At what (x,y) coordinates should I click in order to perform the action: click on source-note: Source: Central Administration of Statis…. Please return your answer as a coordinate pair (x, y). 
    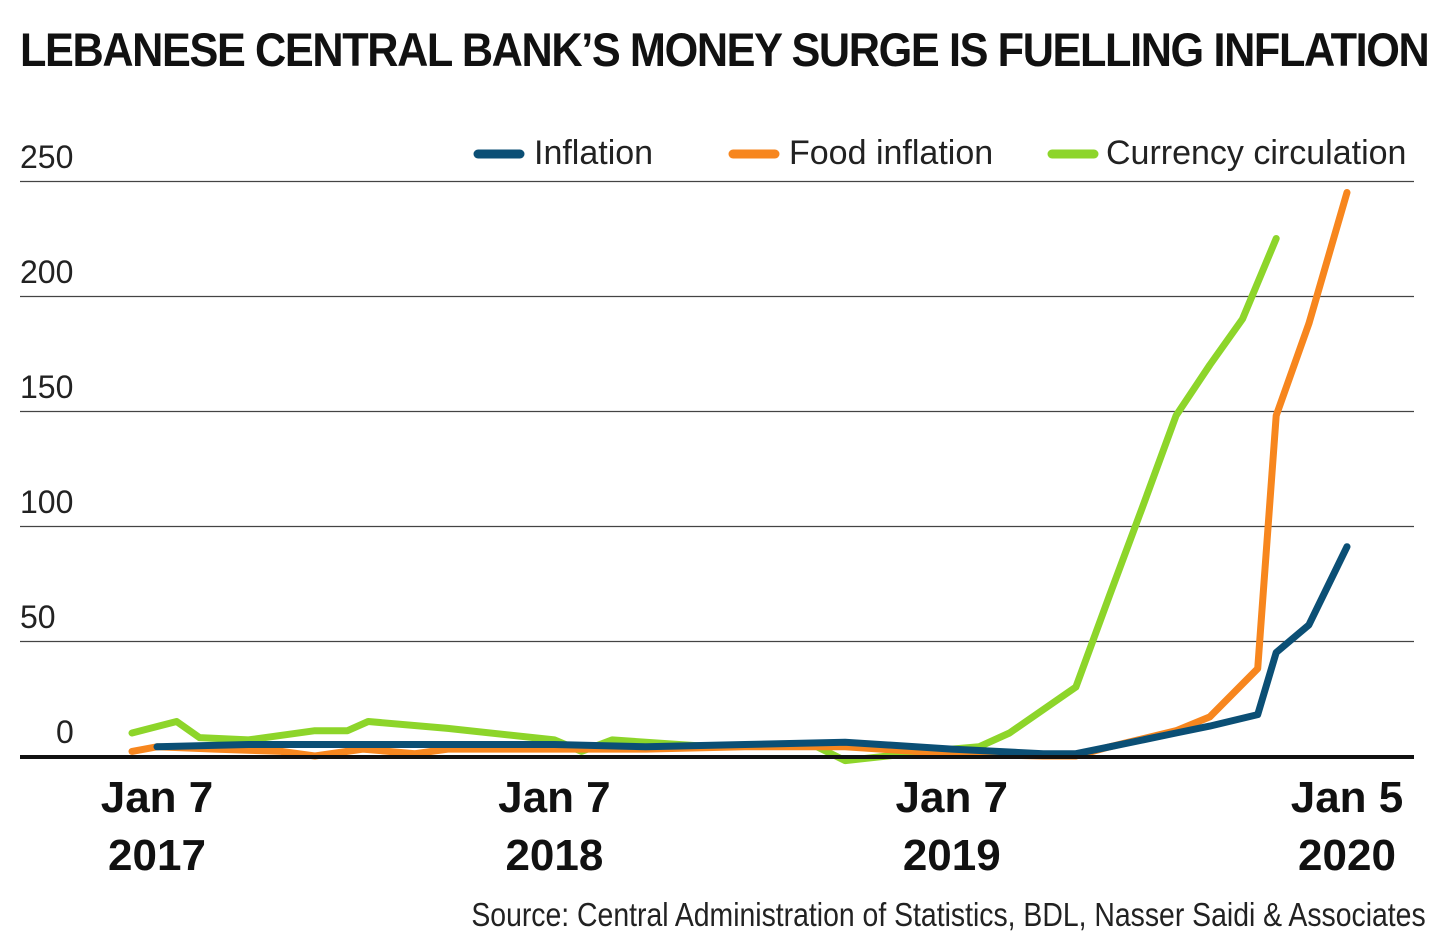
    Looking at the image, I should click on (948, 914).